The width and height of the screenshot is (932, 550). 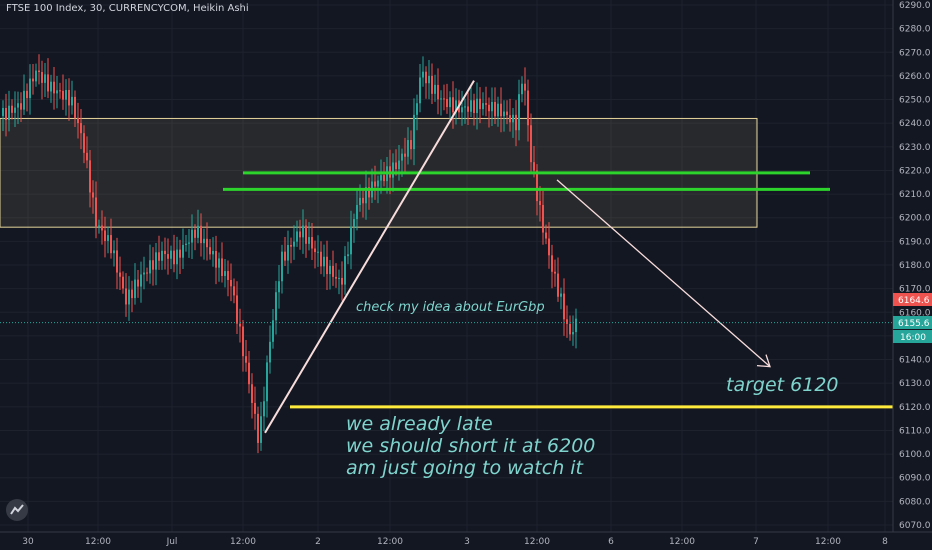 What do you see at coordinates (455, 542) in the screenshot?
I see `time-axis: 30 12:00 Jul 12:00 2 12:00 3 12:00 6 12:00 7 12:00 8` at bounding box center [455, 542].